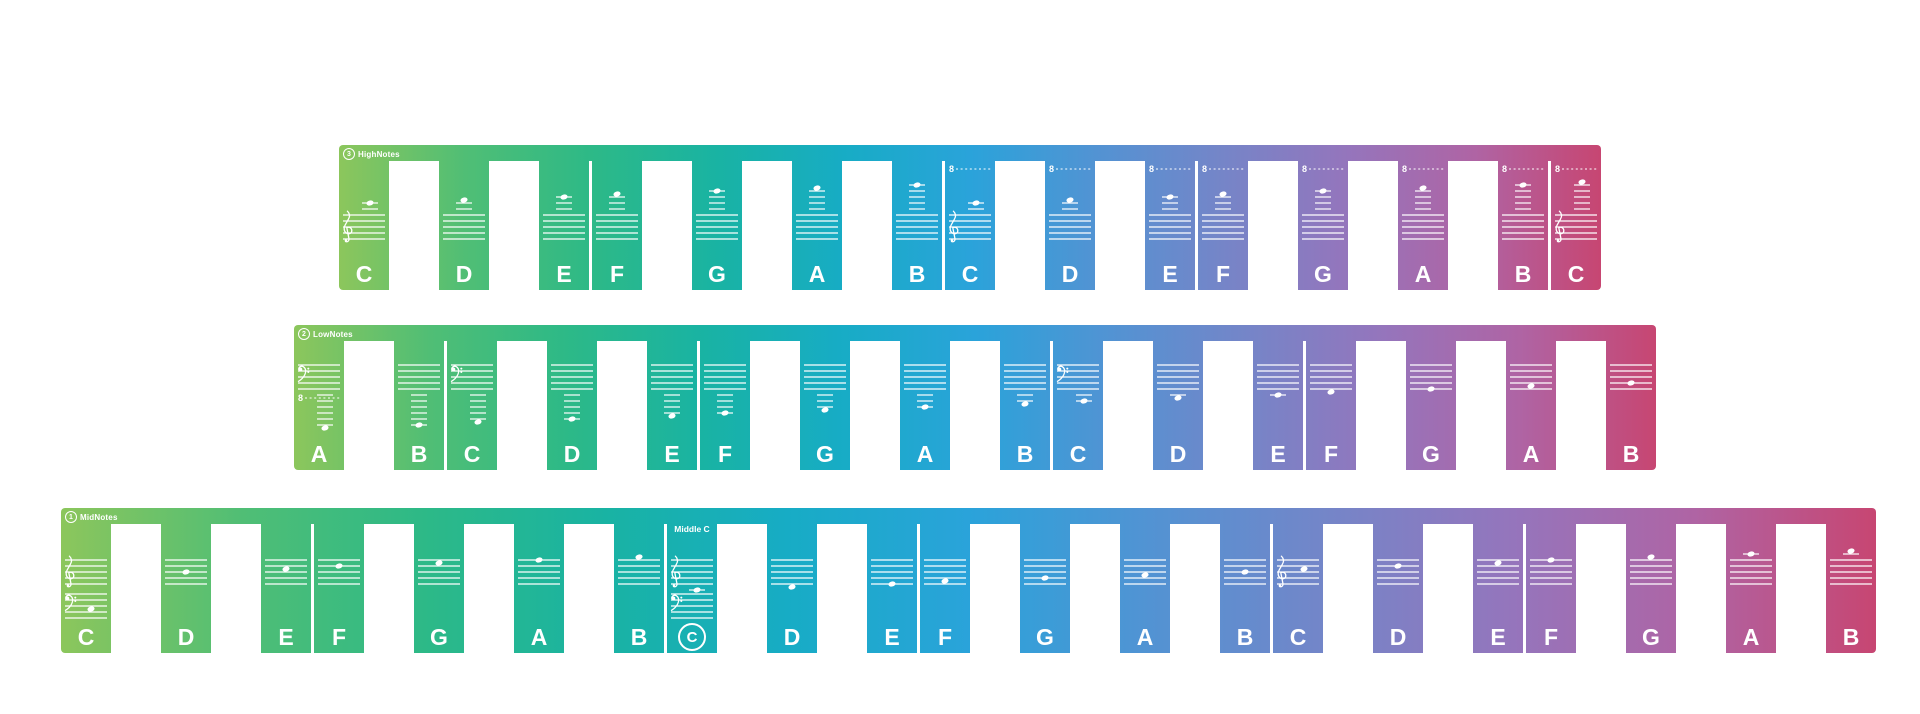 This screenshot has width=1920, height=714. I want to click on key-sticker-C: C, so click(1078, 405).